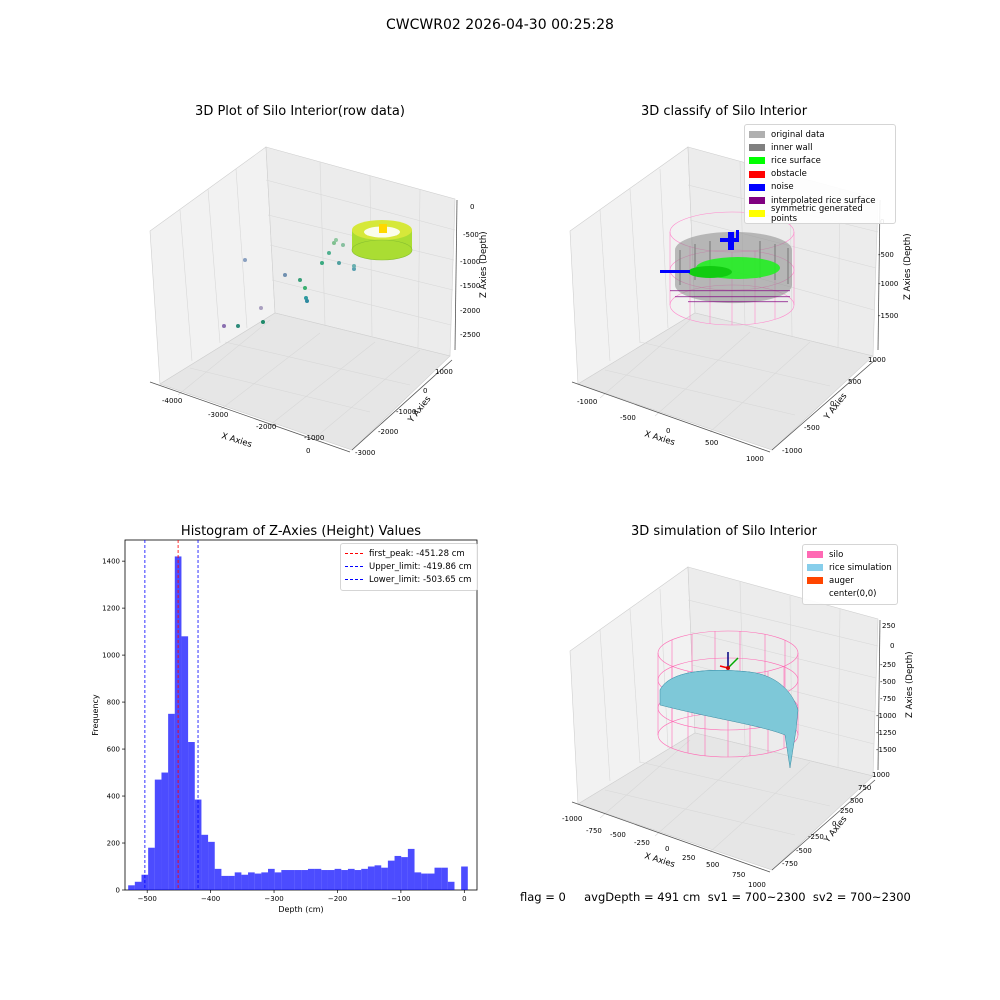 This screenshot has width=1000, height=1000. Describe the element at coordinates (111, 656) in the screenshot. I see `y-tick-label: 1000` at that location.